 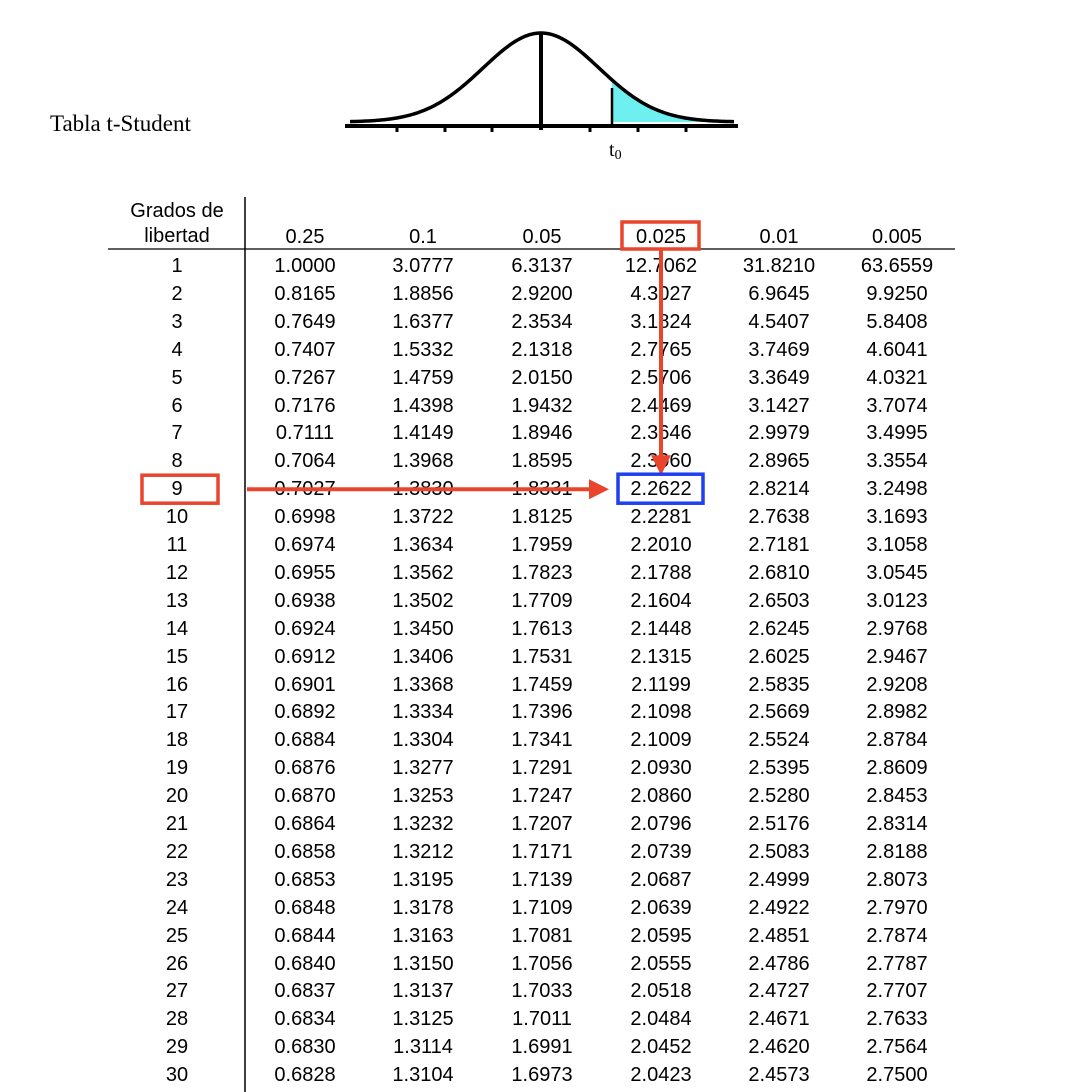 What do you see at coordinates (661, 740) in the screenshot?
I see `table-cell: 2.1009` at bounding box center [661, 740].